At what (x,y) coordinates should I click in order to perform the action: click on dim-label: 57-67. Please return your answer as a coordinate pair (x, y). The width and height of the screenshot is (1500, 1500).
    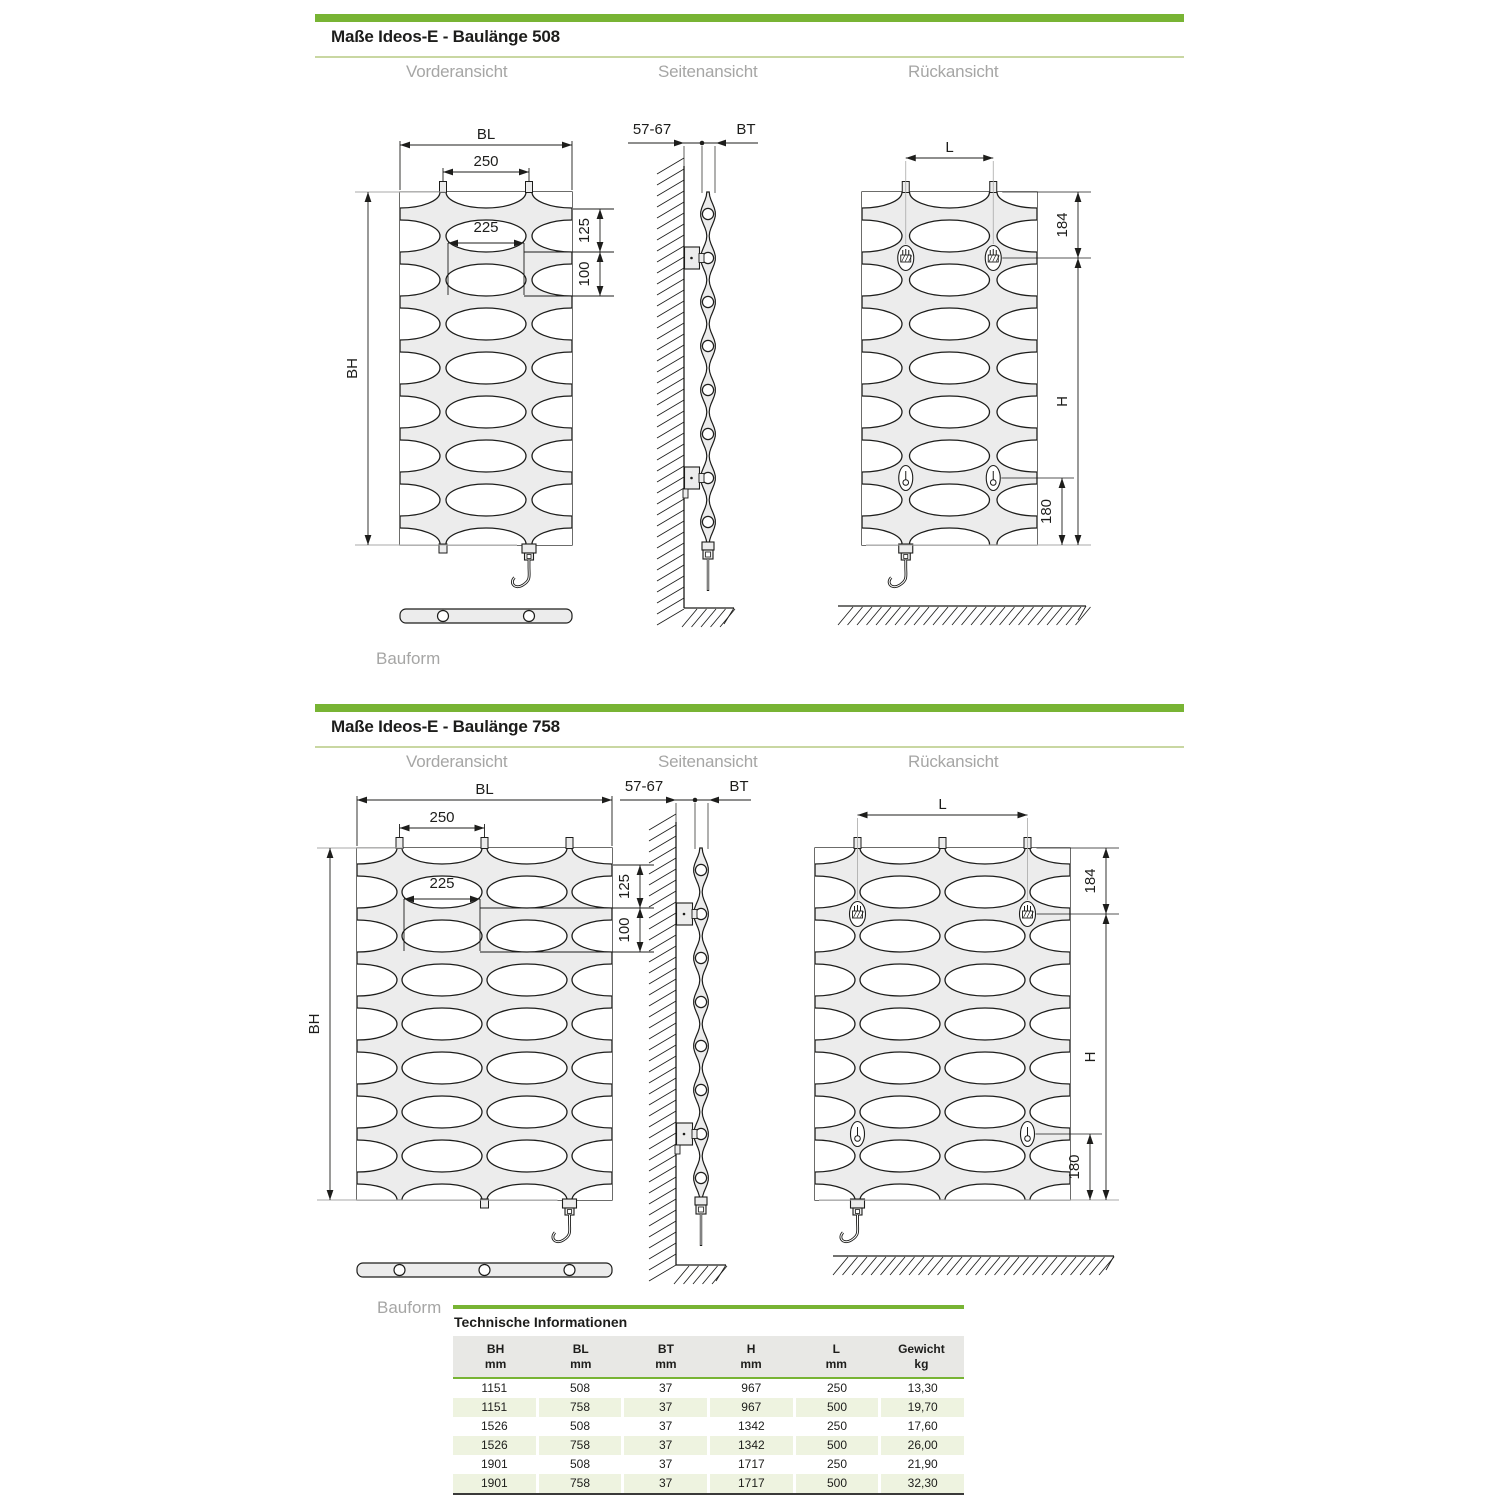
    Looking at the image, I should click on (652, 129).